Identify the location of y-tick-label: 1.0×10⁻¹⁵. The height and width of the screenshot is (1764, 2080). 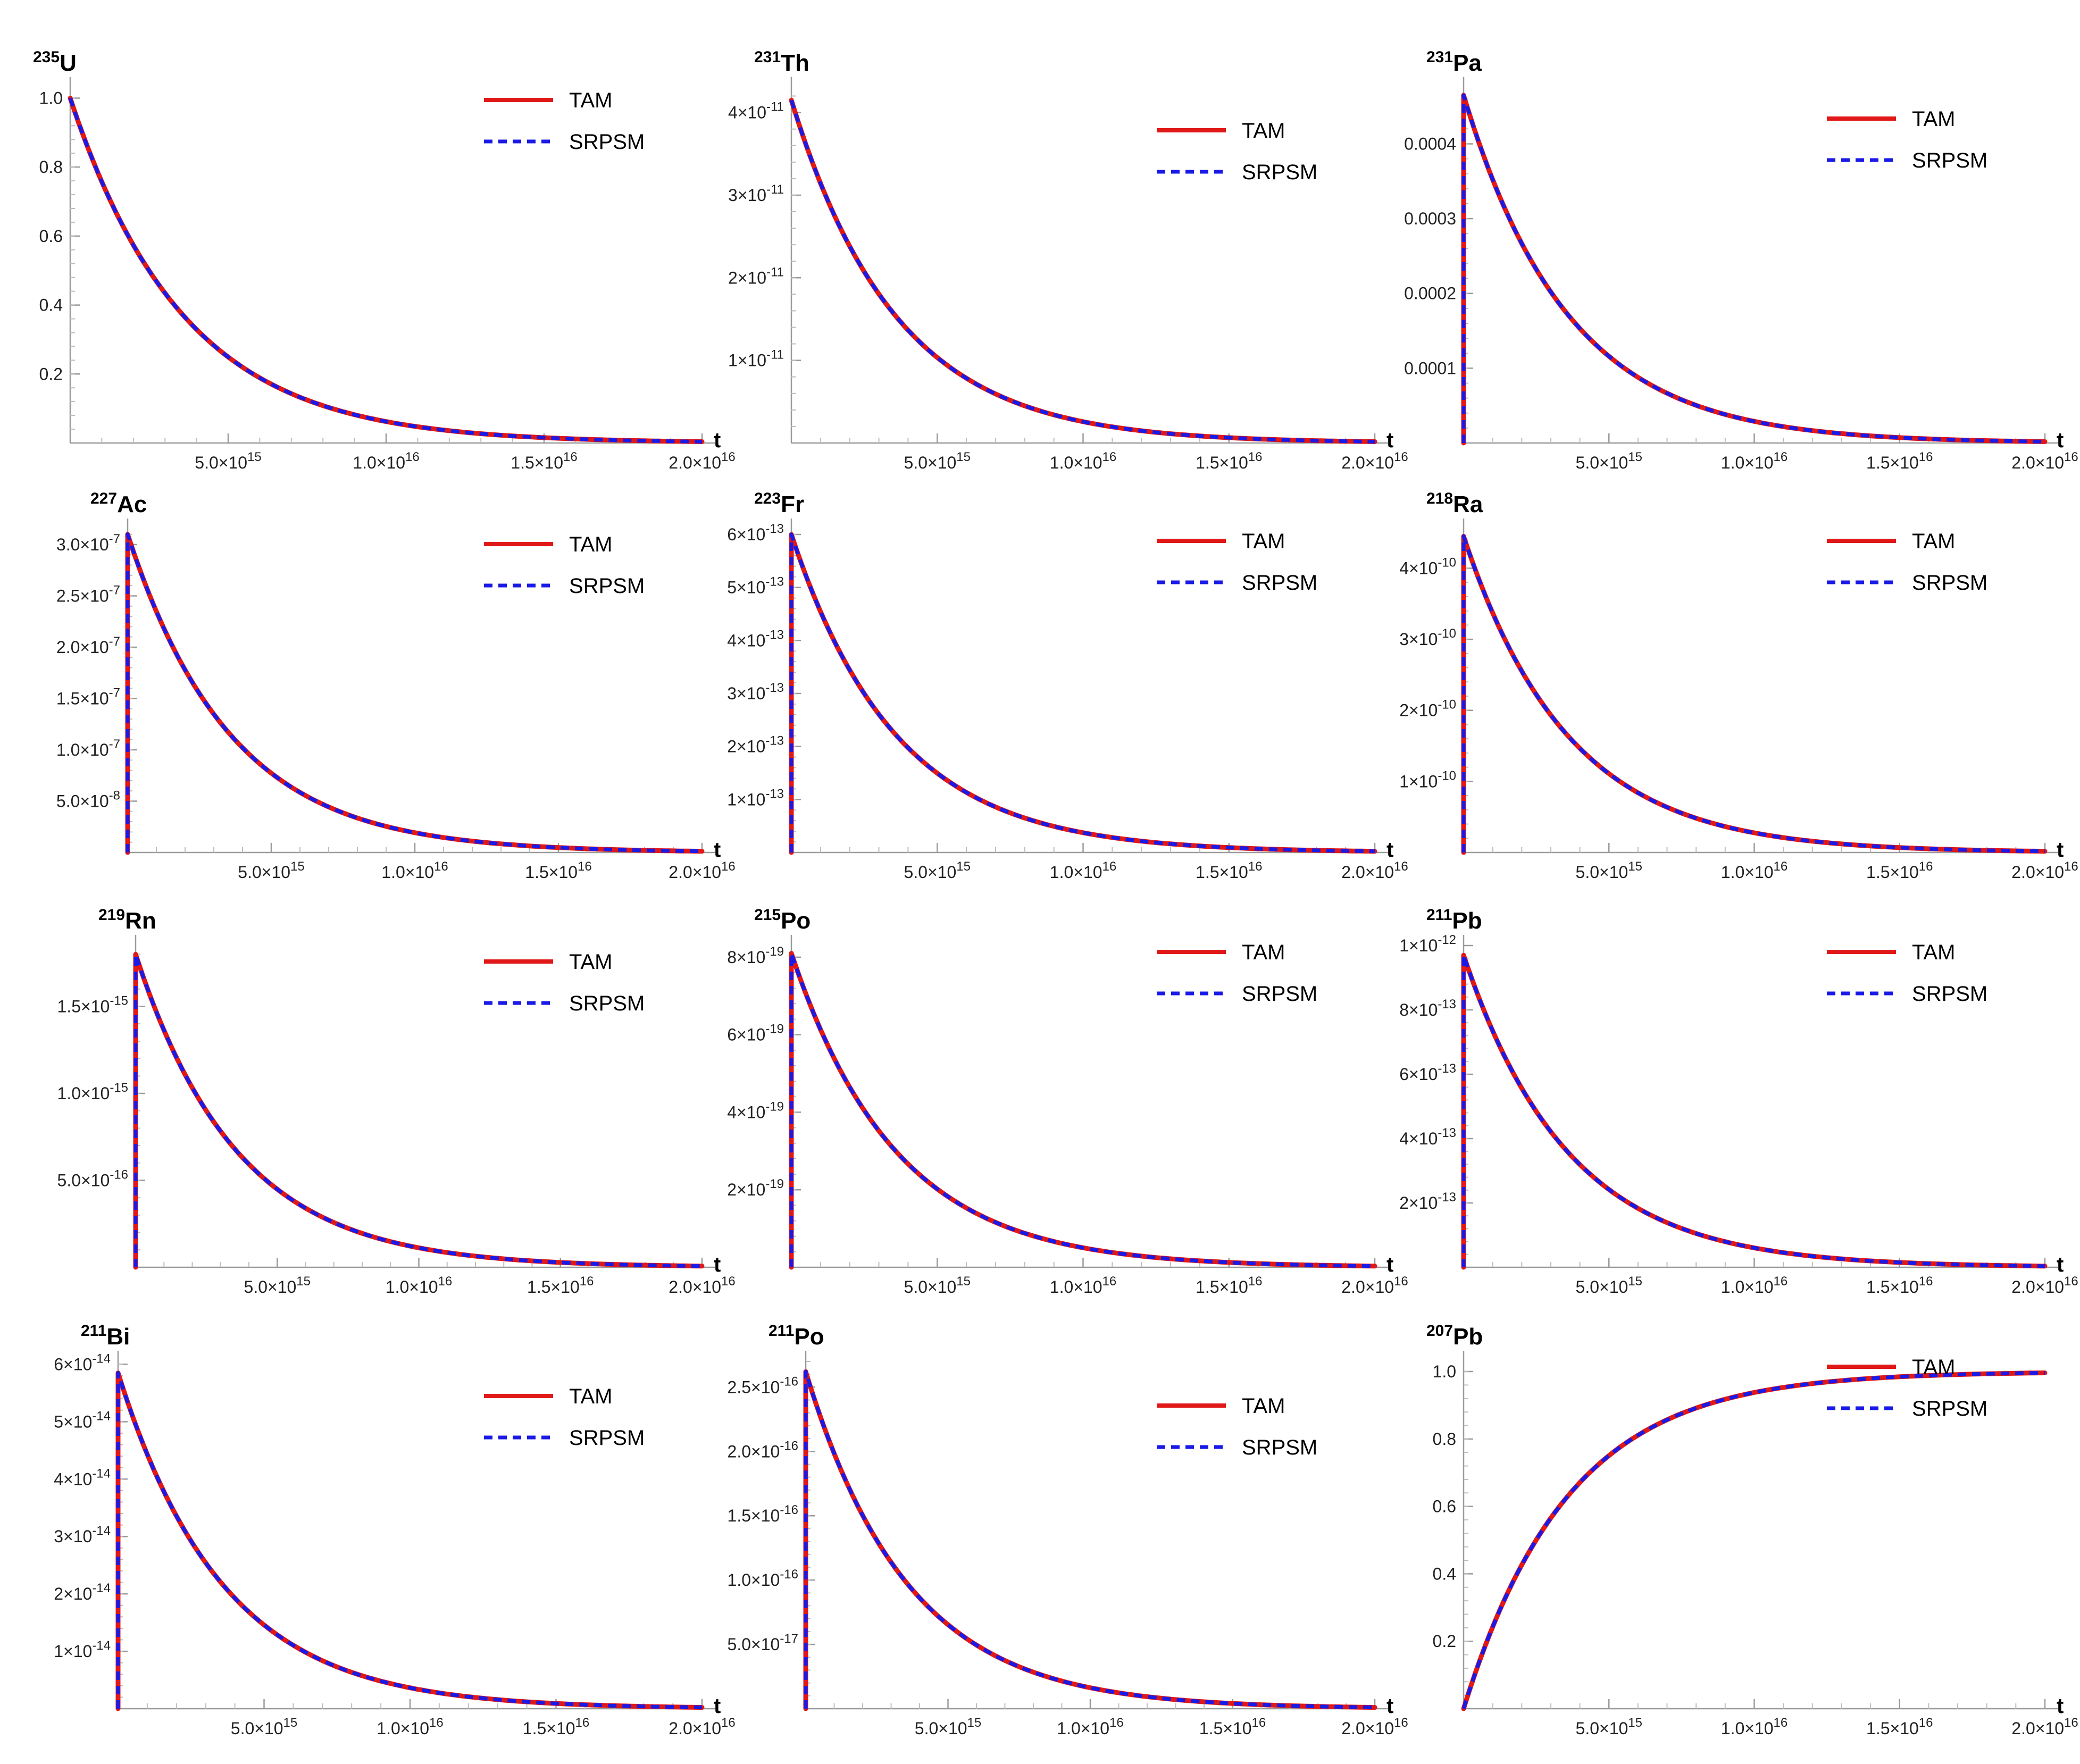
(92, 1092).